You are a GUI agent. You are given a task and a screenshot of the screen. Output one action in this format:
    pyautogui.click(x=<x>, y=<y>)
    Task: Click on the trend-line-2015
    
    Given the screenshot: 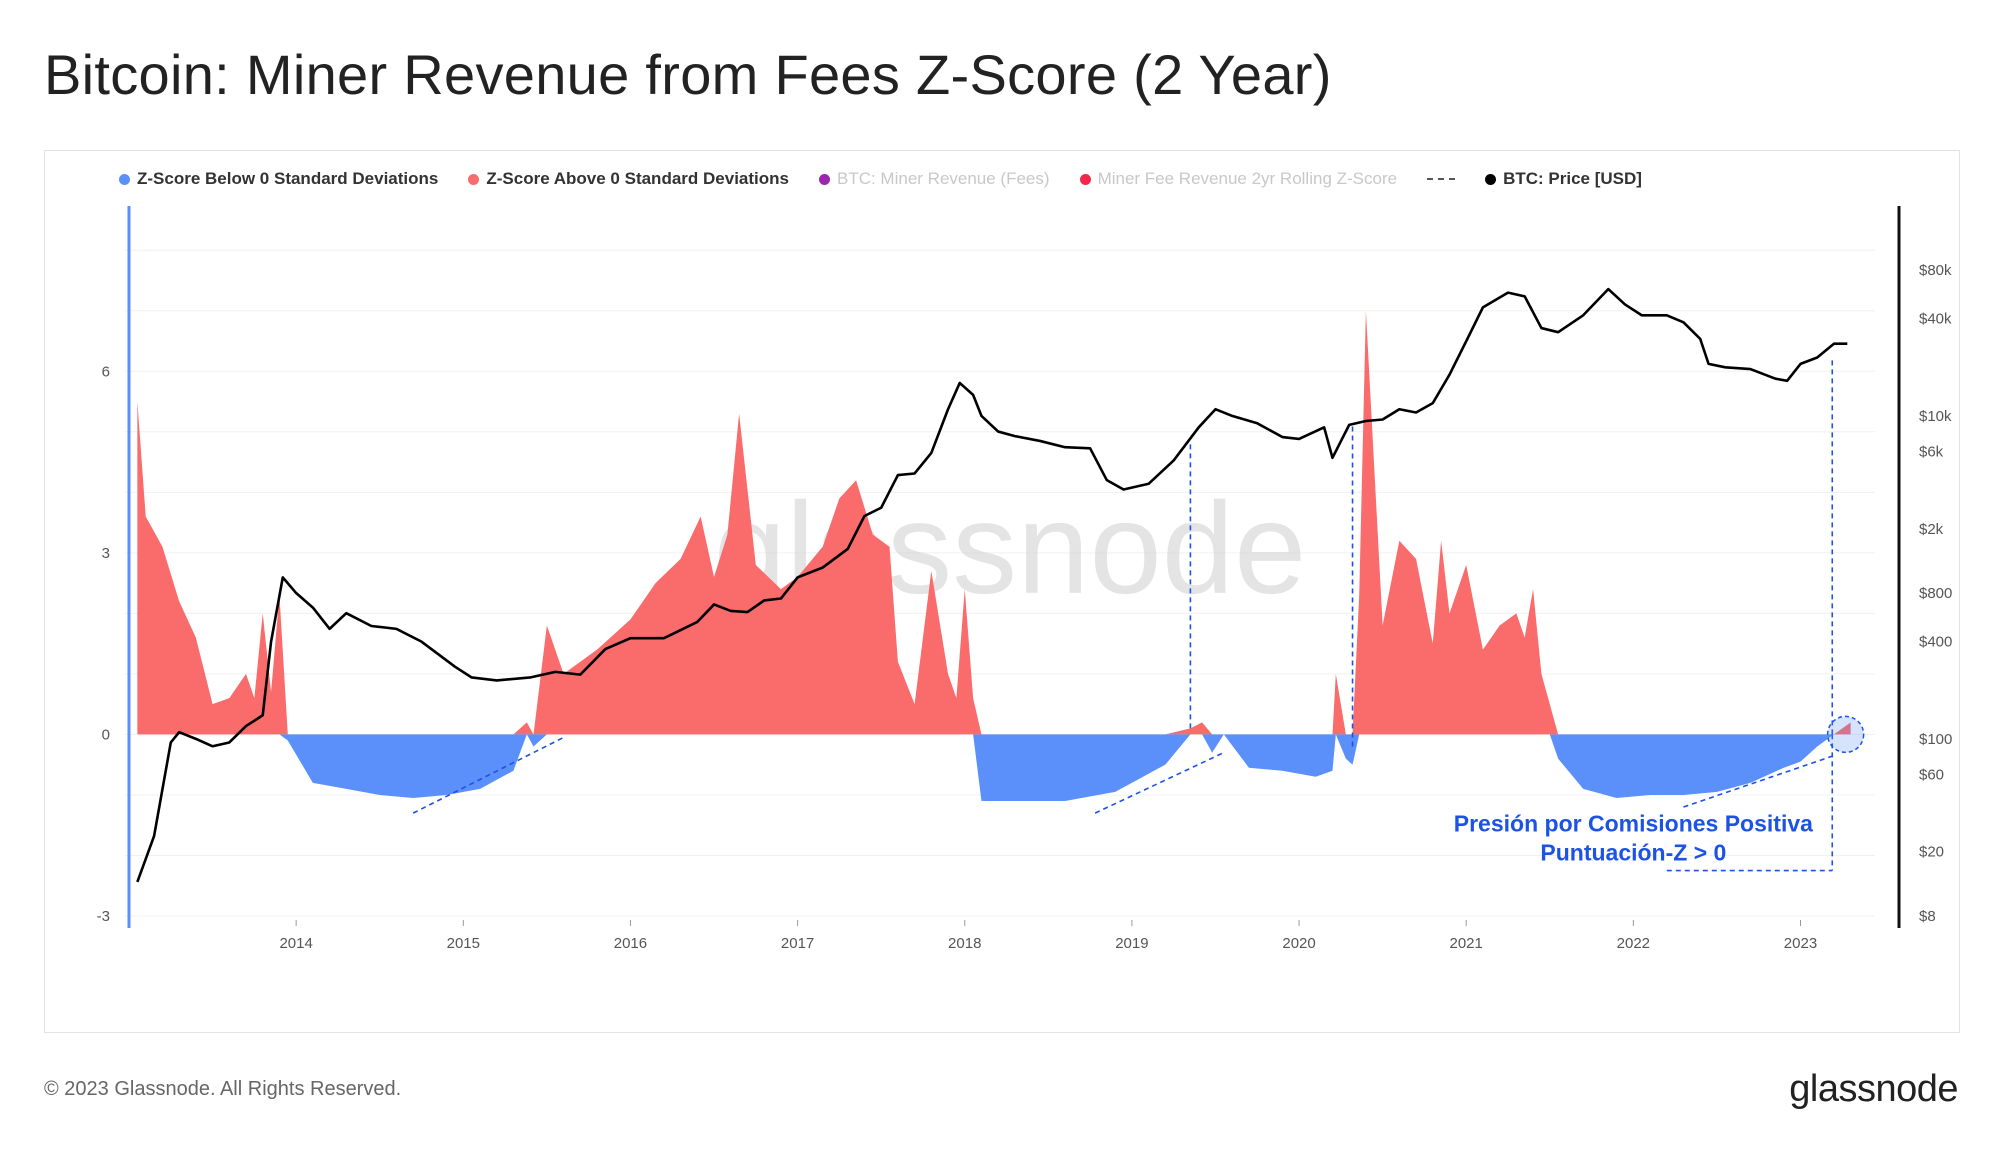 What is the action you would take?
    pyautogui.click(x=488, y=775)
    